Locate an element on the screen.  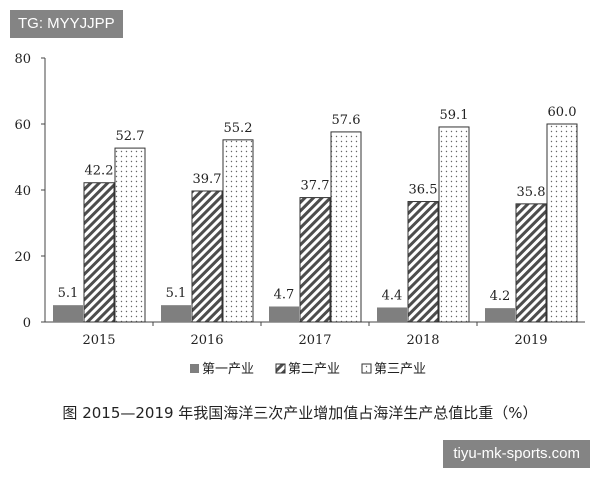
y-tick-label: 60 is located at coordinates (22, 125).